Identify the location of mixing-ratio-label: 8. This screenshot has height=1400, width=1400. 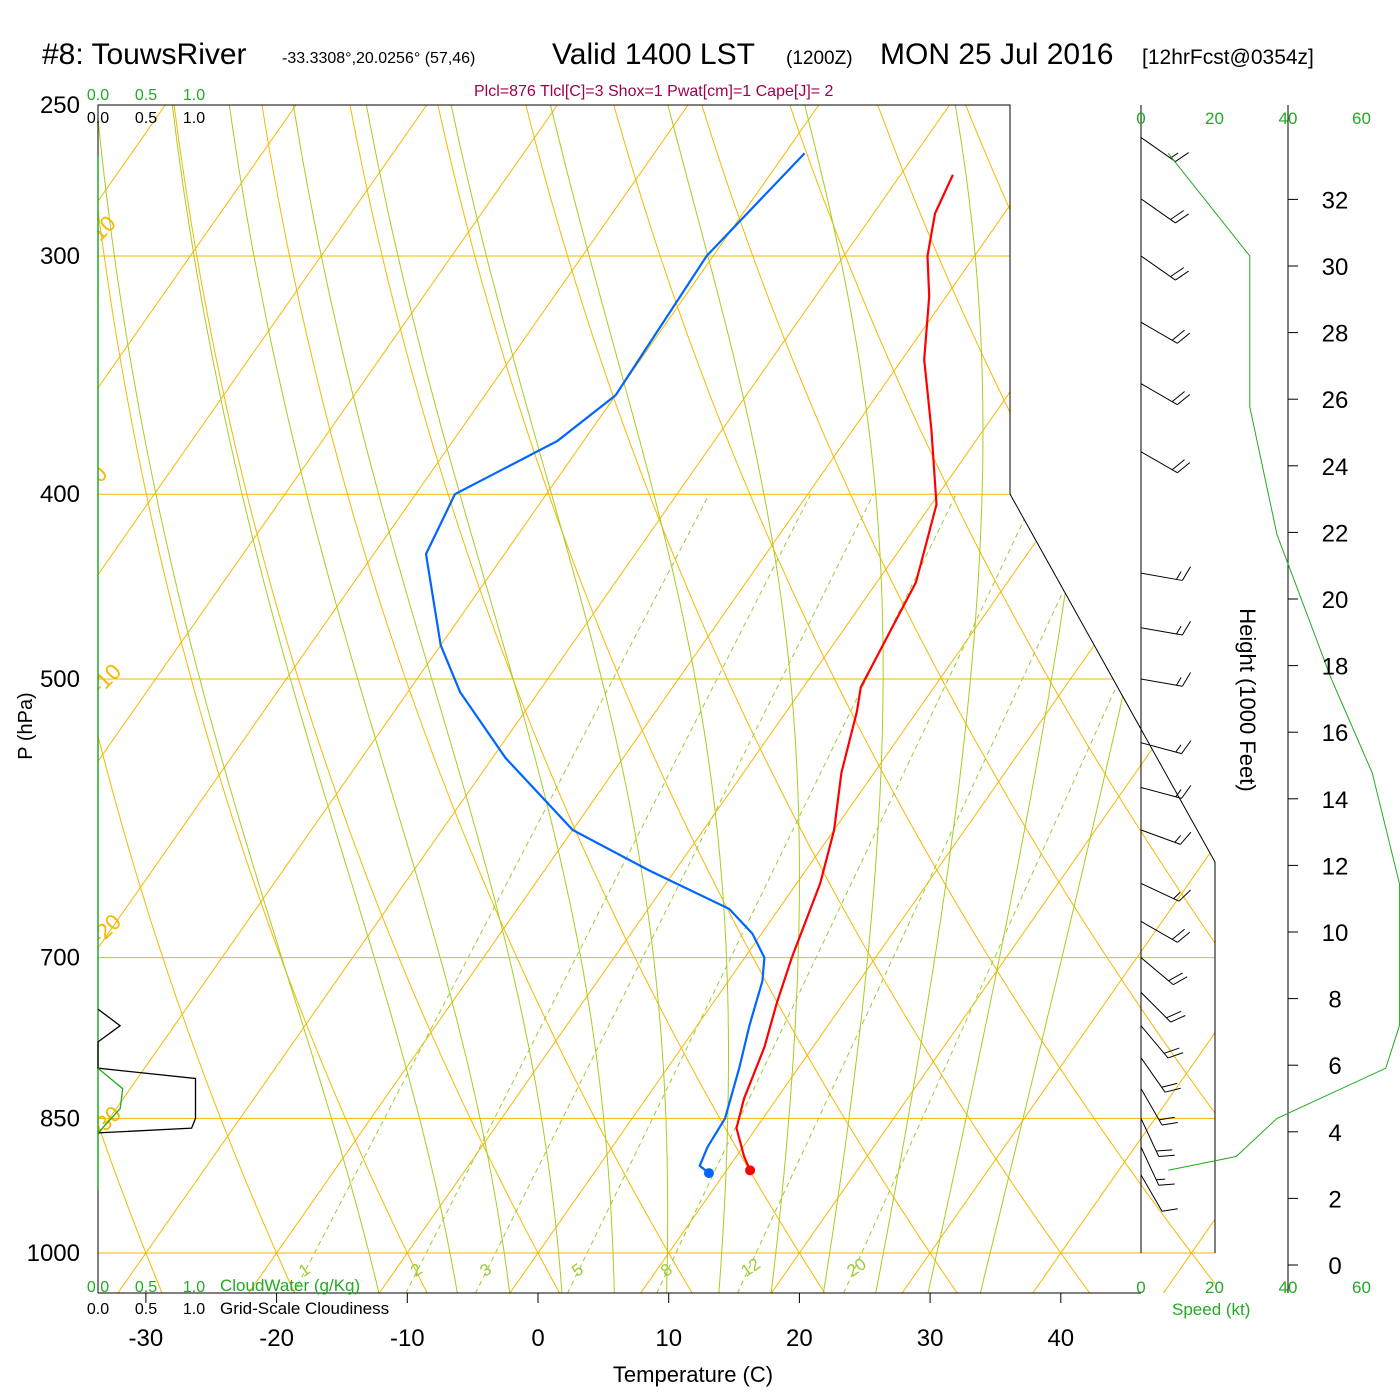
(666, 1270).